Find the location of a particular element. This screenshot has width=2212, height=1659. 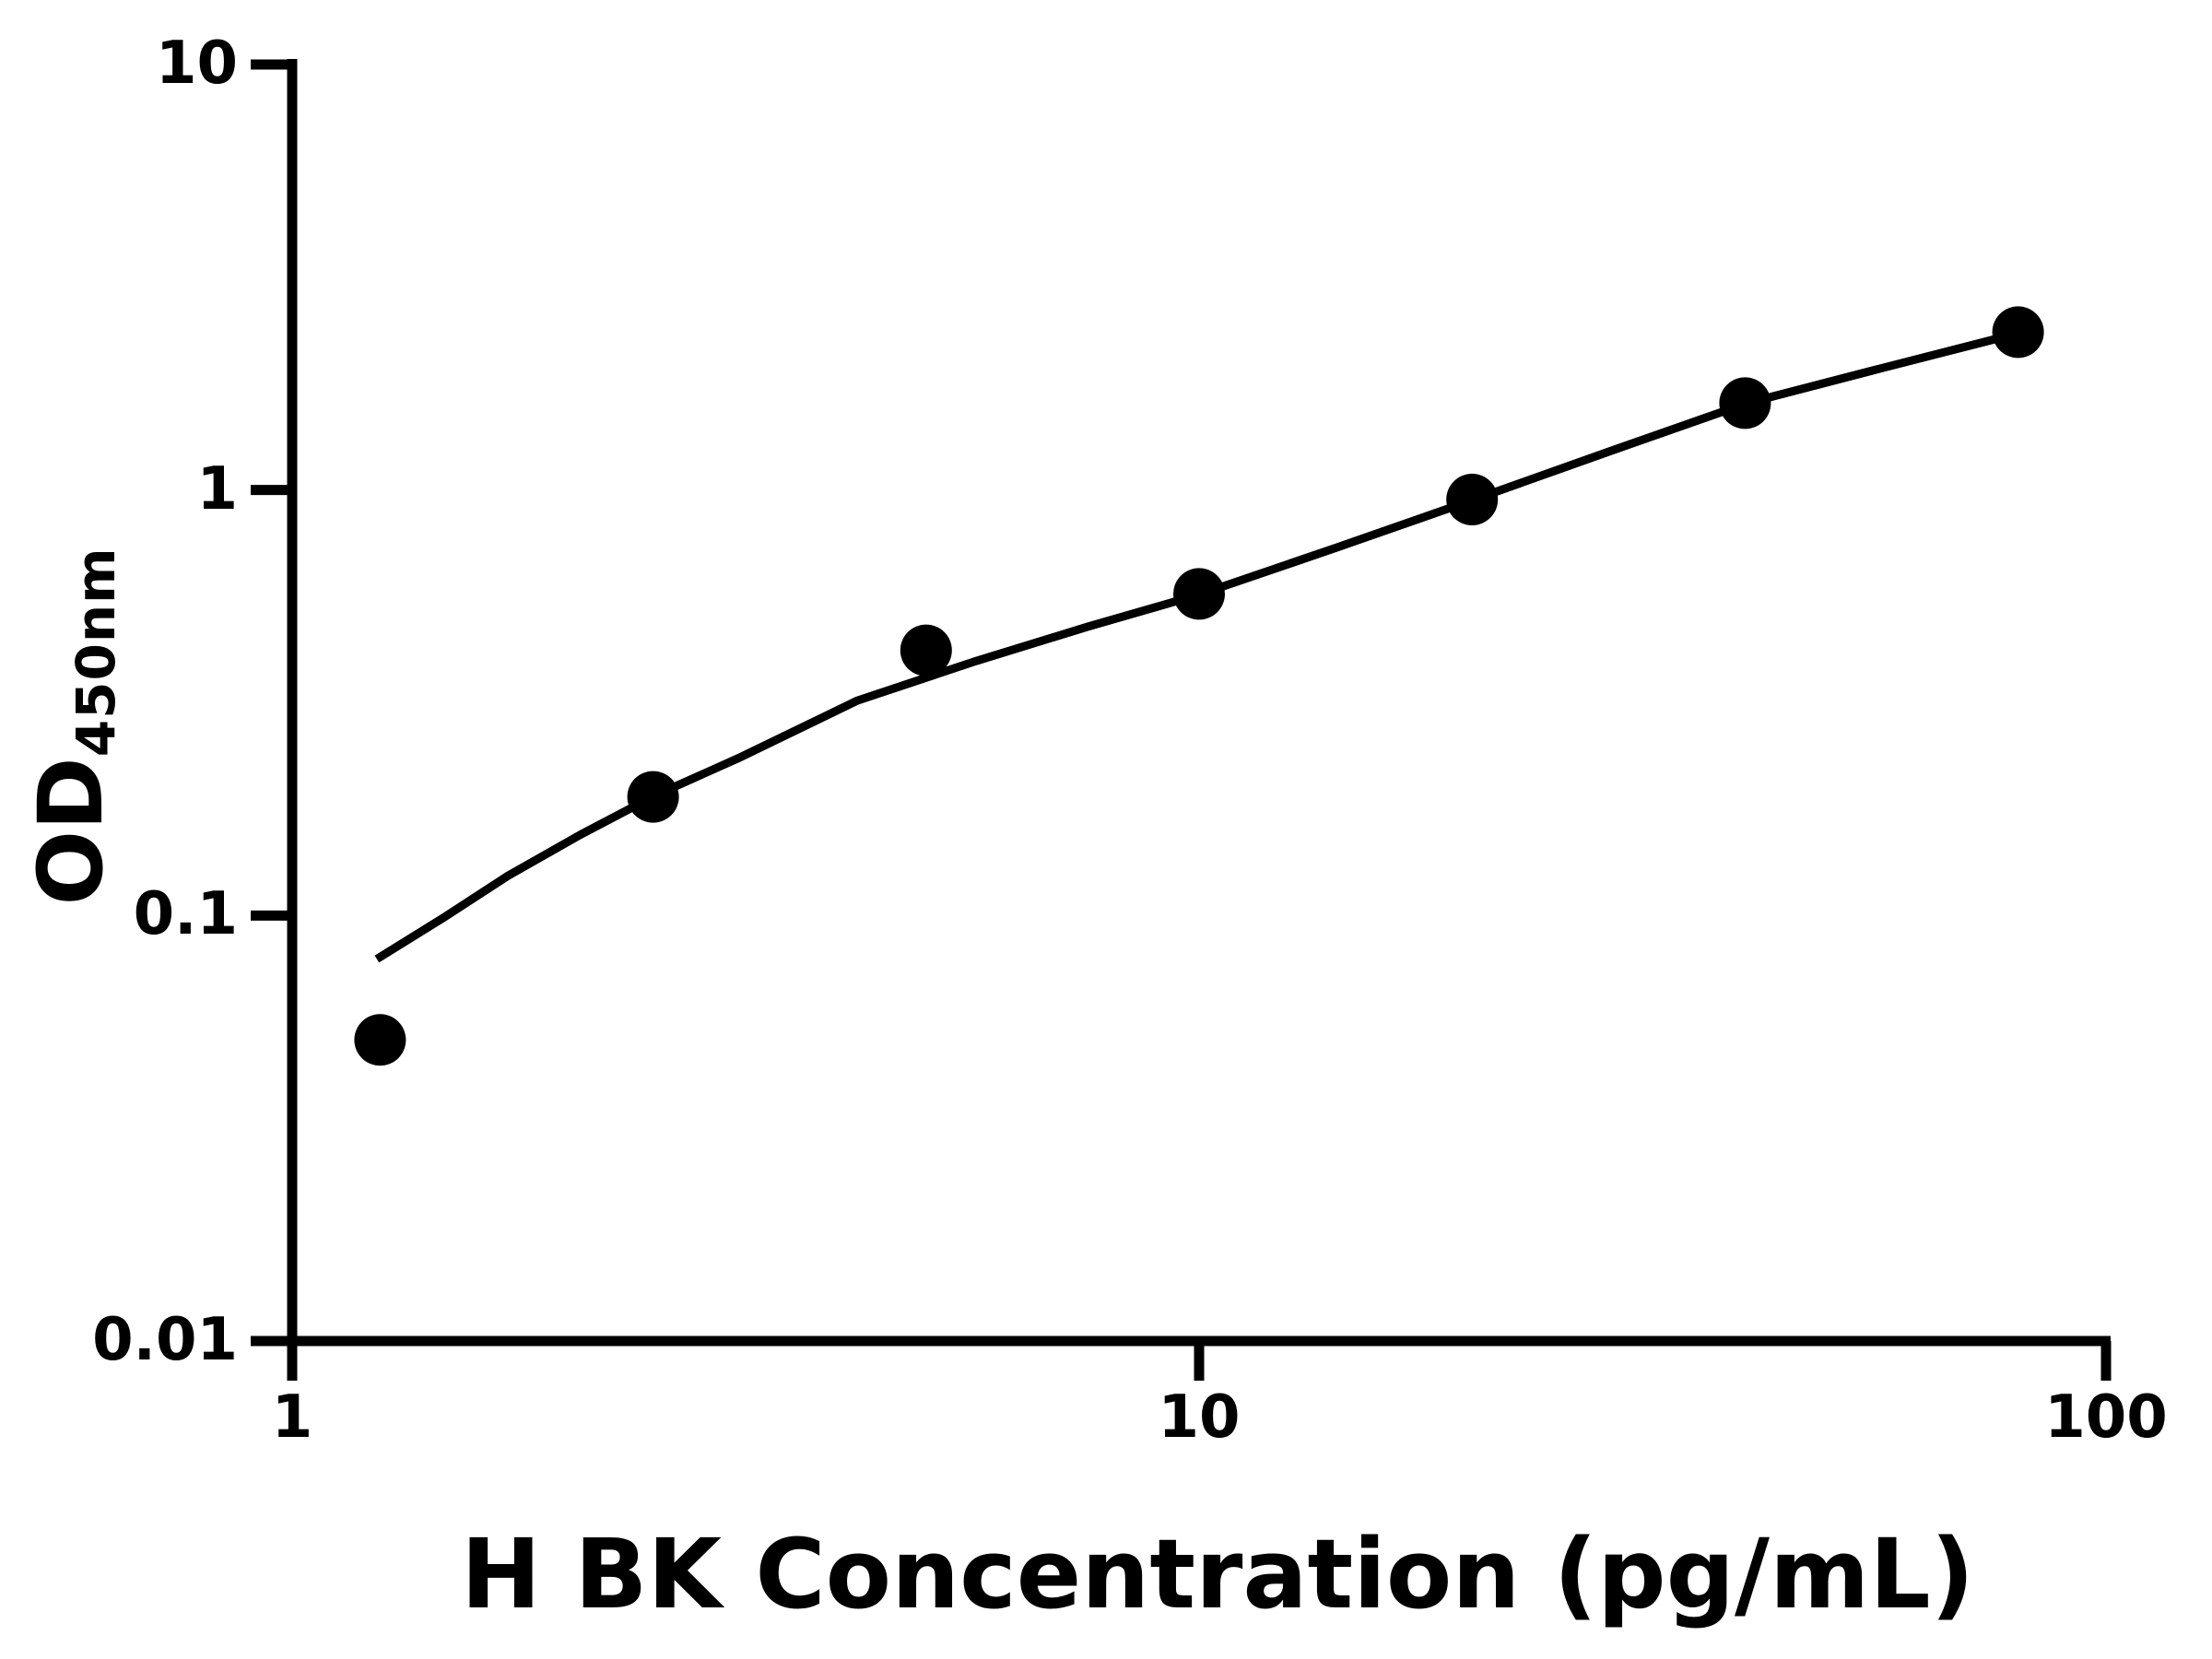

x-tick-label: 10 is located at coordinates (1199, 1417).